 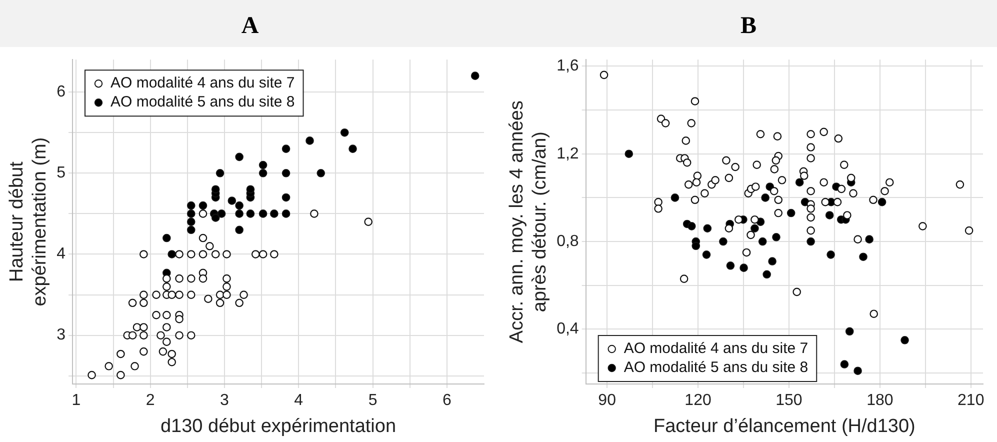 What do you see at coordinates (607, 401) in the screenshot?
I see `x-tick-label: 90` at bounding box center [607, 401].